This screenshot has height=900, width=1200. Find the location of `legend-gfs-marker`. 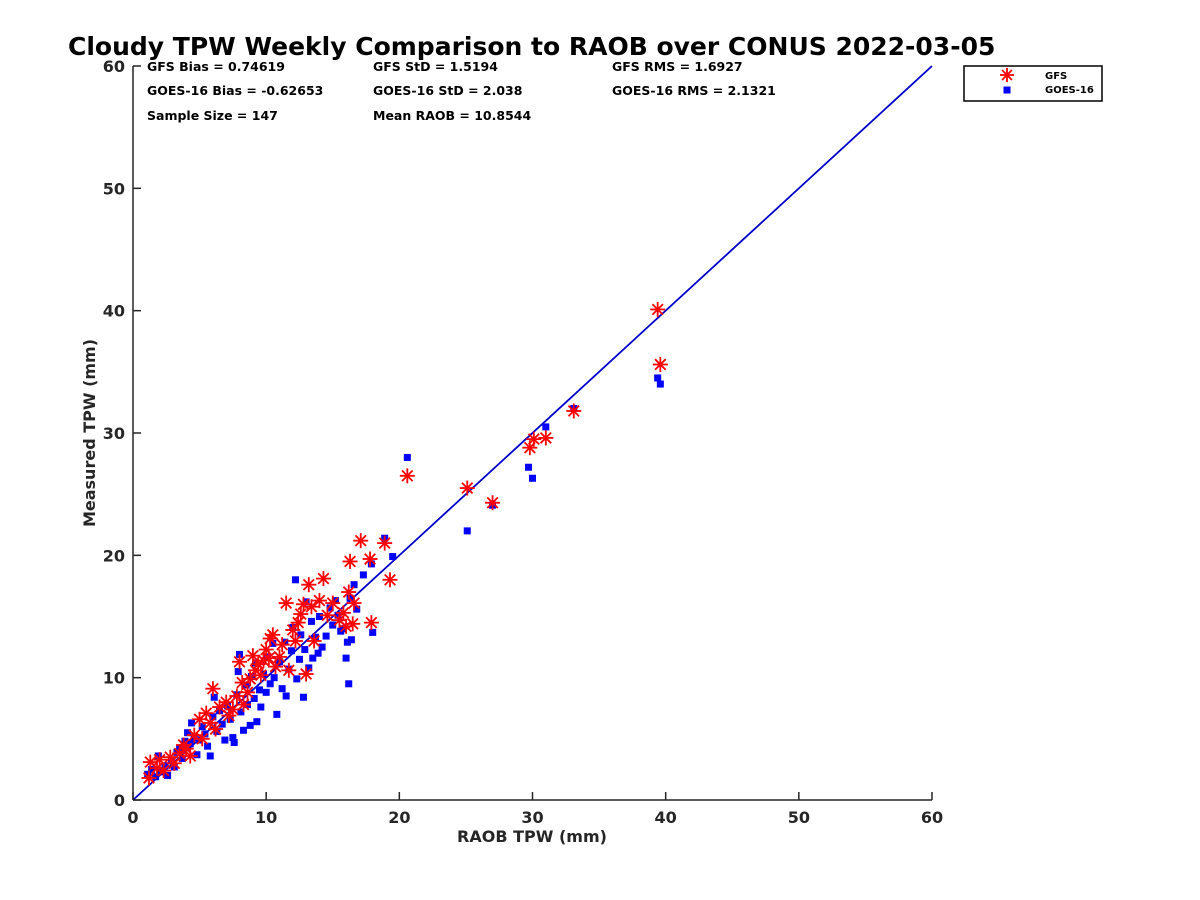

legend-gfs-marker is located at coordinates (1007, 75).